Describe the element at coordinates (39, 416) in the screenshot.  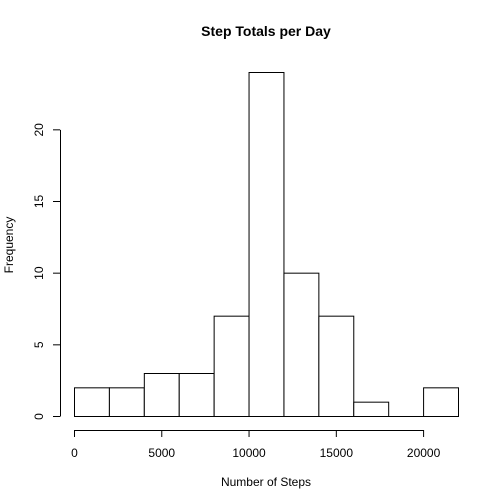
I see `y-tick-label: 0` at that location.